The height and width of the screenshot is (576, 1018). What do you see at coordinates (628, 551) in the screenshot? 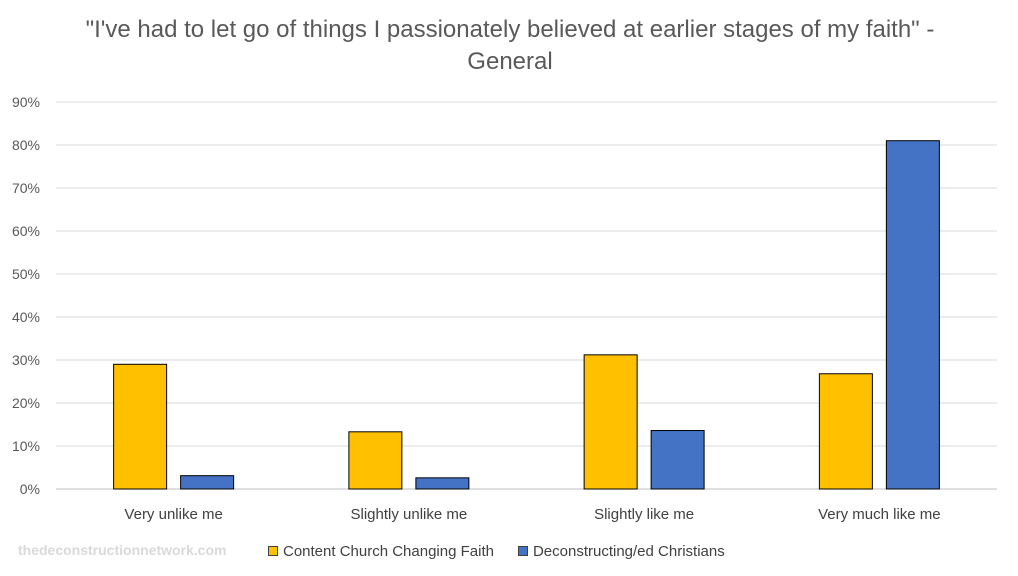
I see `legend-label-deconstructing: Deconstructing/ed Christians` at bounding box center [628, 551].